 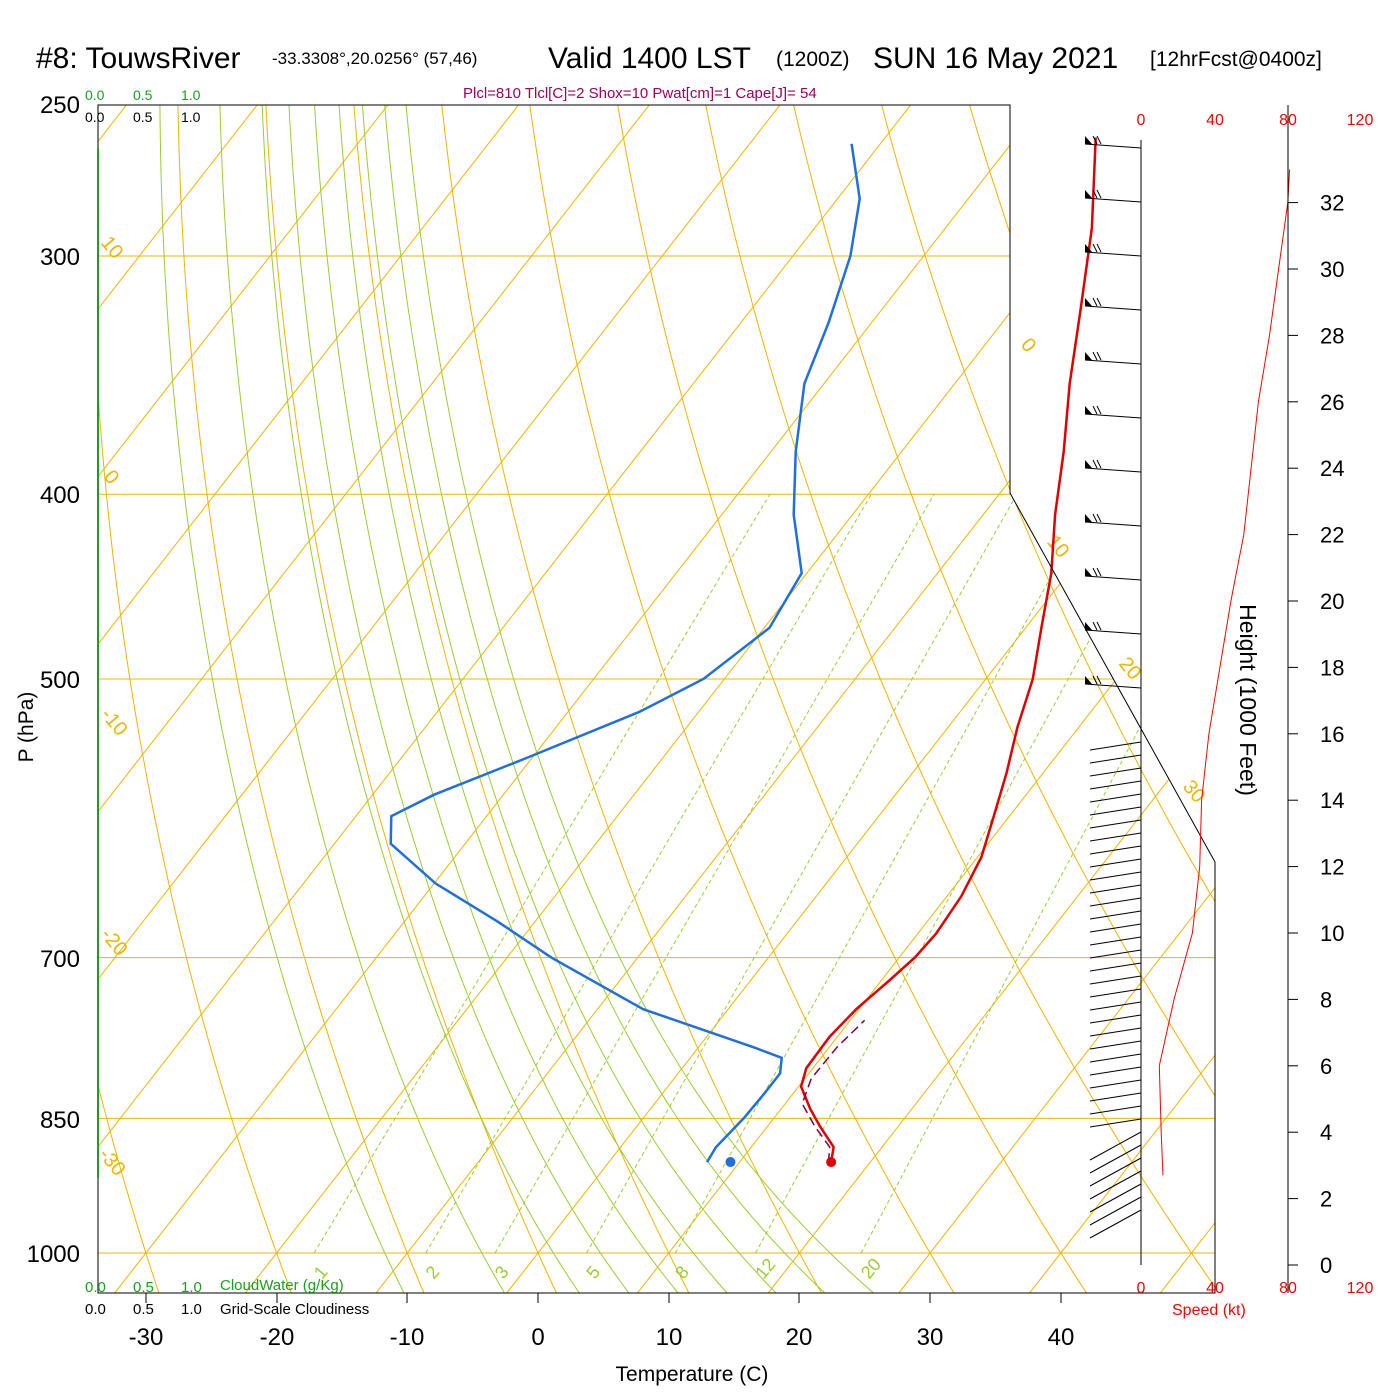 I want to click on cloud-tick-bottom-green-1: 0.5, so click(x=143, y=1287).